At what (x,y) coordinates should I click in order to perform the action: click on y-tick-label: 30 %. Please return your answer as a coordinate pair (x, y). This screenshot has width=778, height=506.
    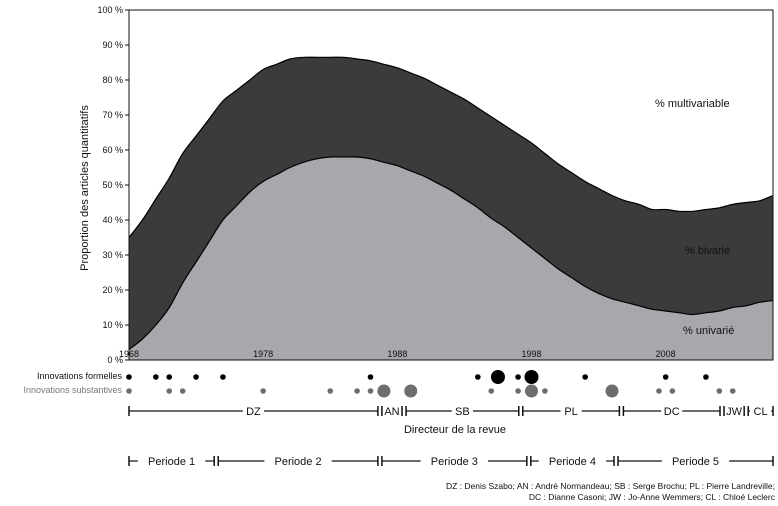
    Looking at the image, I should click on (112, 255).